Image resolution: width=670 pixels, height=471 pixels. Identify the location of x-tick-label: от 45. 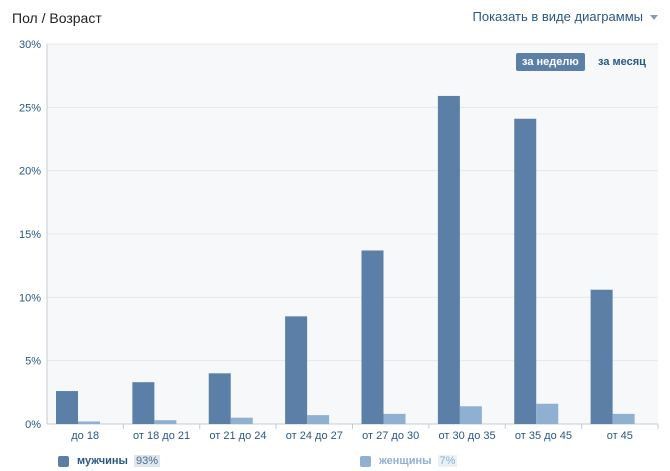
(620, 436).